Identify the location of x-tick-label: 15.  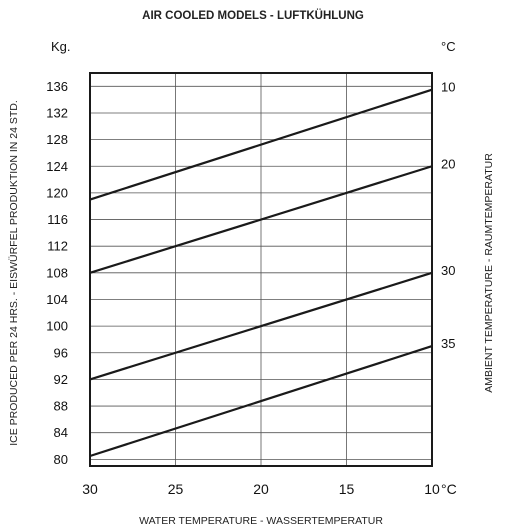
(347, 489).